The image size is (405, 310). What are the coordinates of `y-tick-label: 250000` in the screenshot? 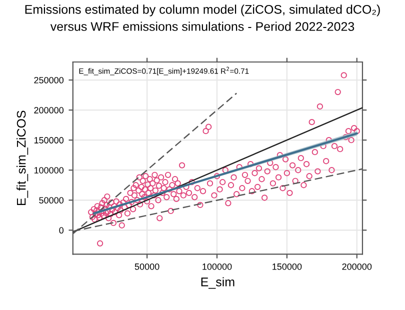 It's located at (49, 80).